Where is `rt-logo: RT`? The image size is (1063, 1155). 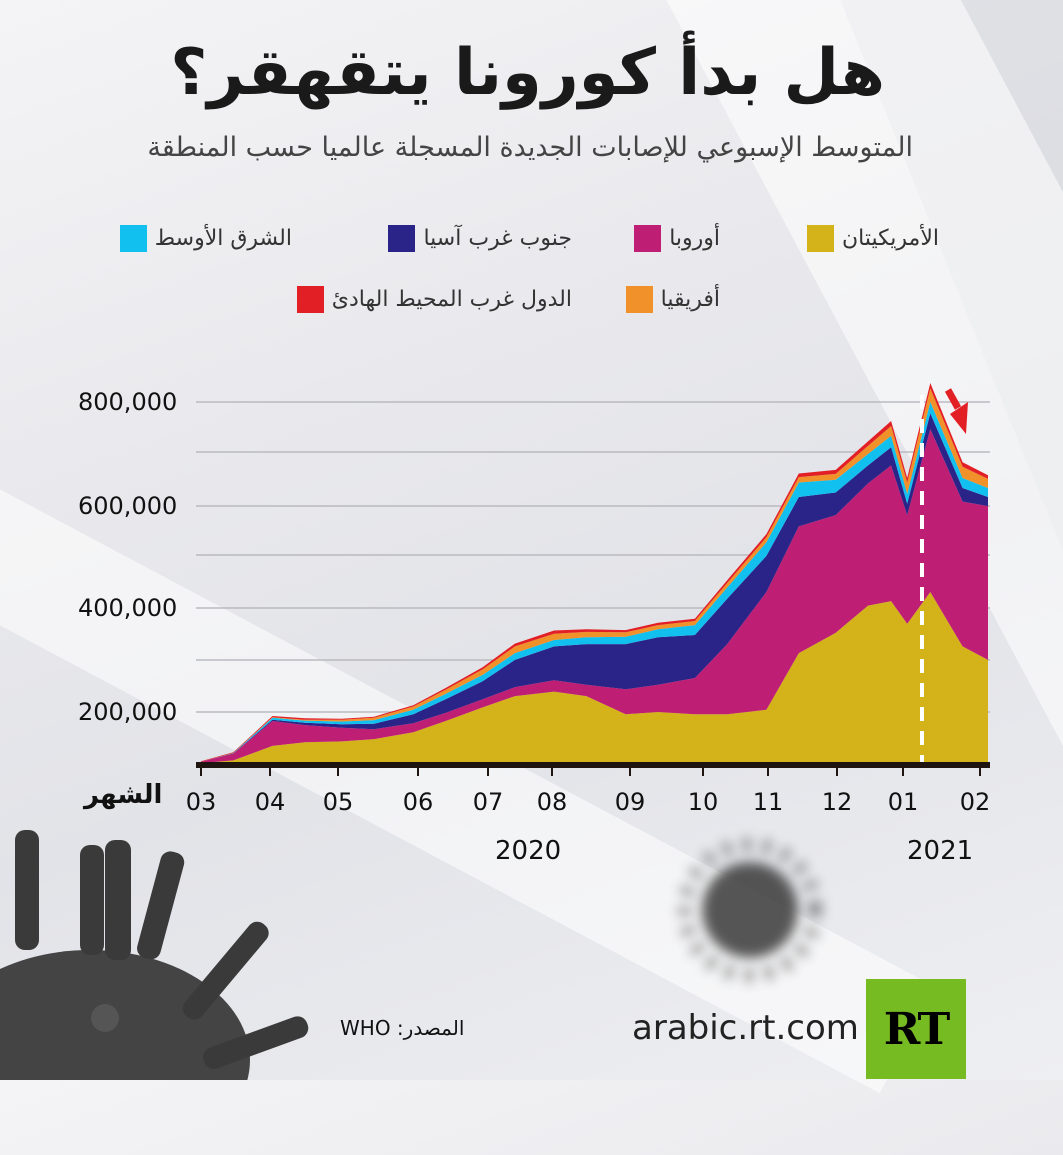 rt-logo: RT is located at coordinates (916, 1029).